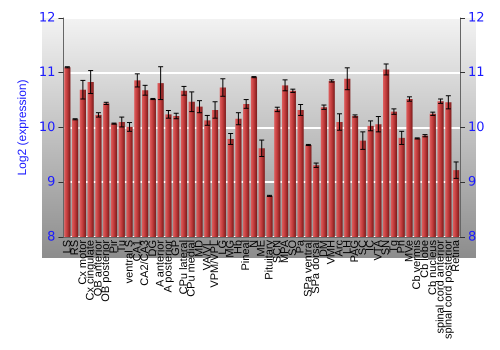  What do you see at coordinates (476, 18) in the screenshot?
I see `y2-tick-label: 12` at bounding box center [476, 18].